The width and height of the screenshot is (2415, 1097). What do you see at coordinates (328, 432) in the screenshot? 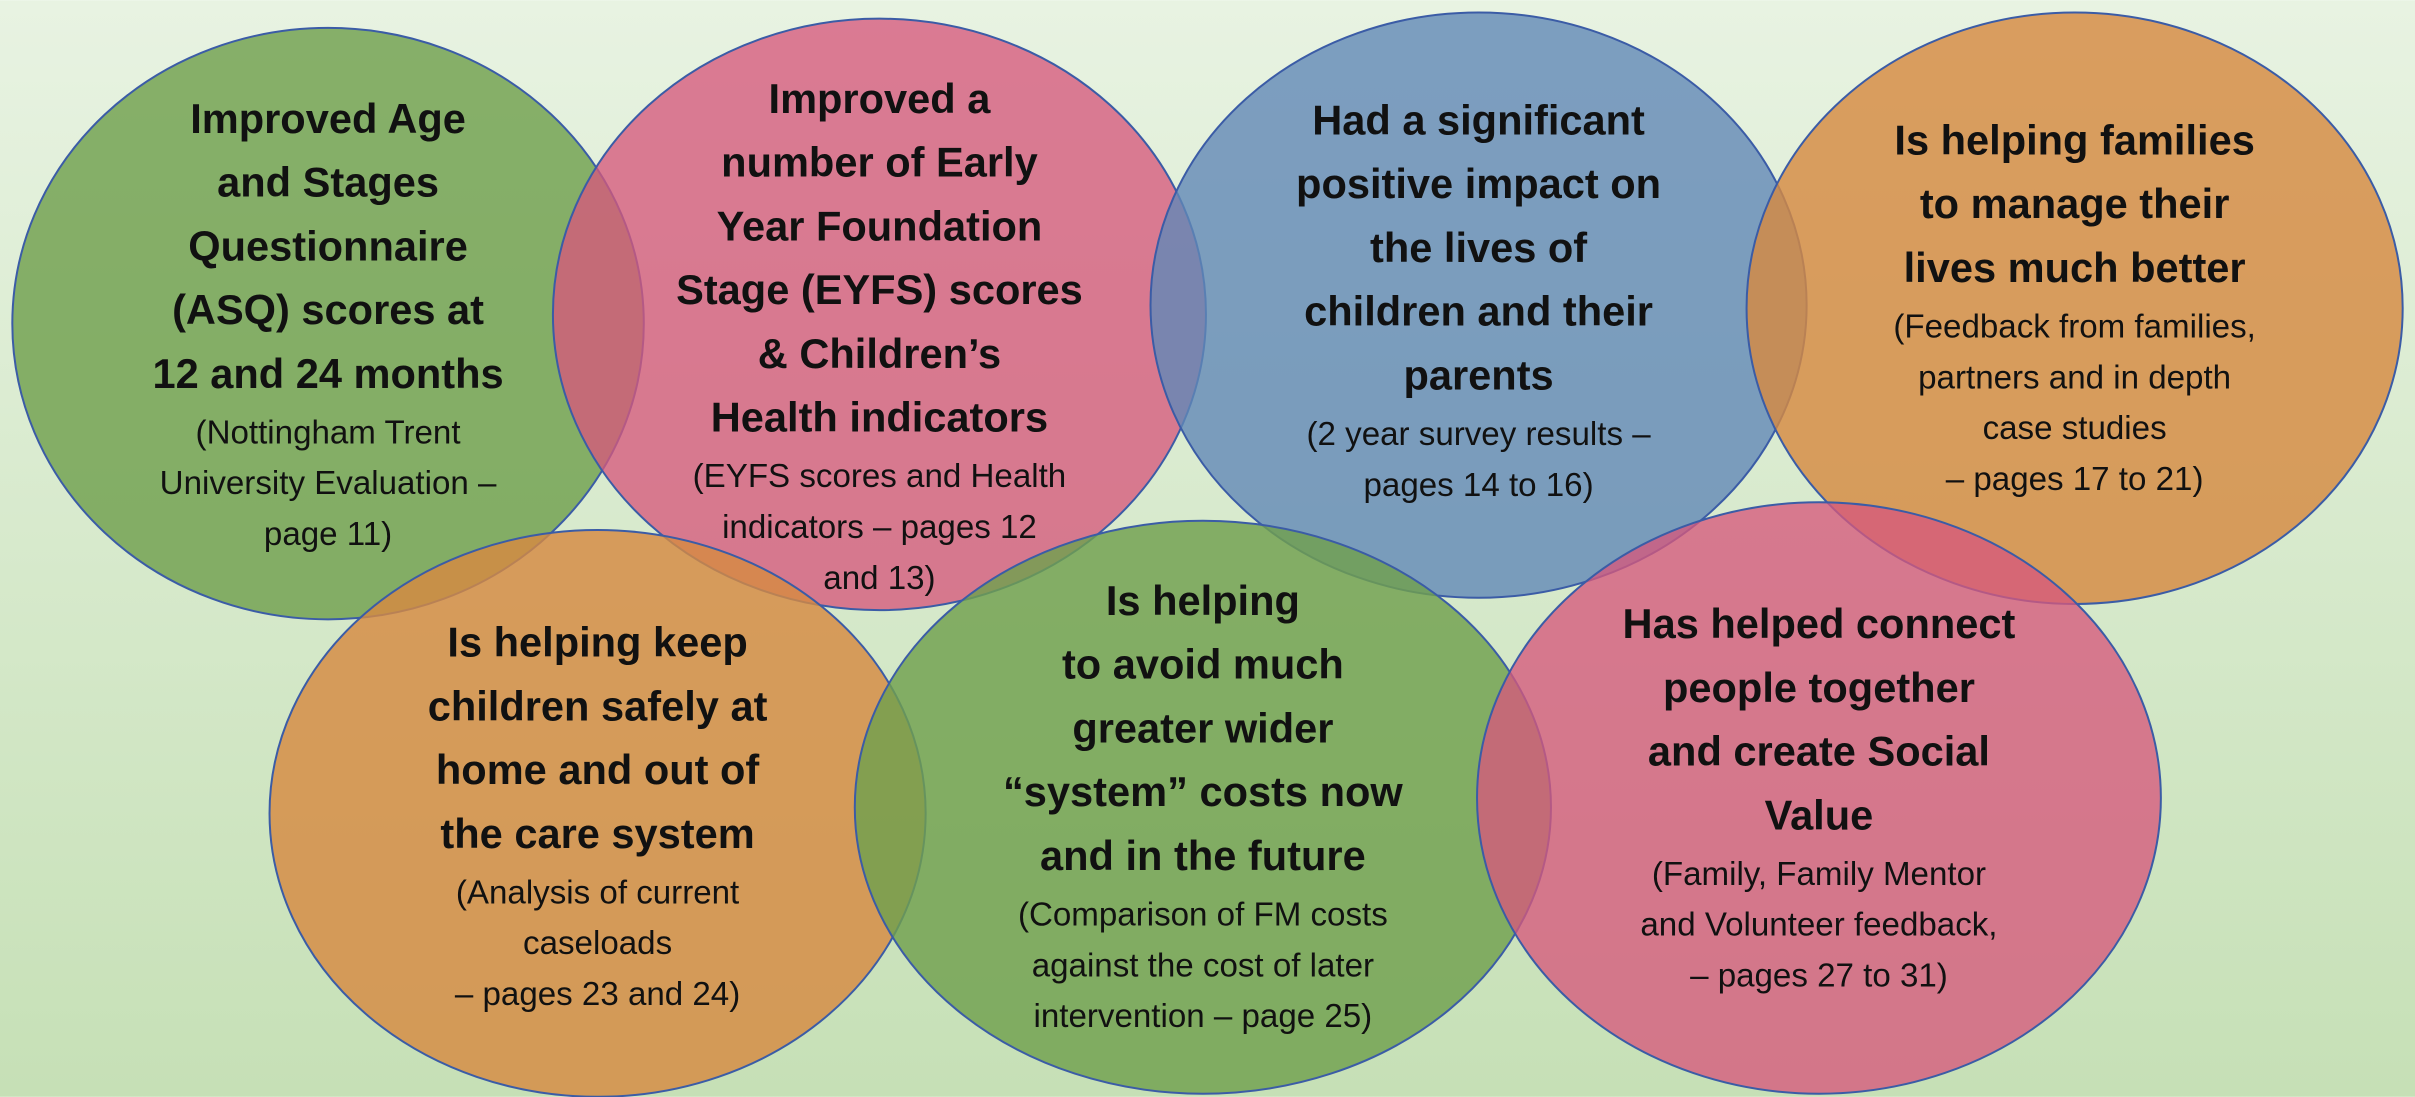
I see `detail-line: (Nottingham Trent` at bounding box center [328, 432].